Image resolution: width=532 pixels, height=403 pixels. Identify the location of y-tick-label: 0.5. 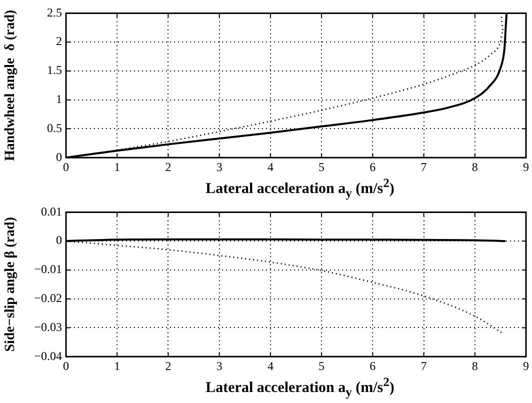
(54, 127).